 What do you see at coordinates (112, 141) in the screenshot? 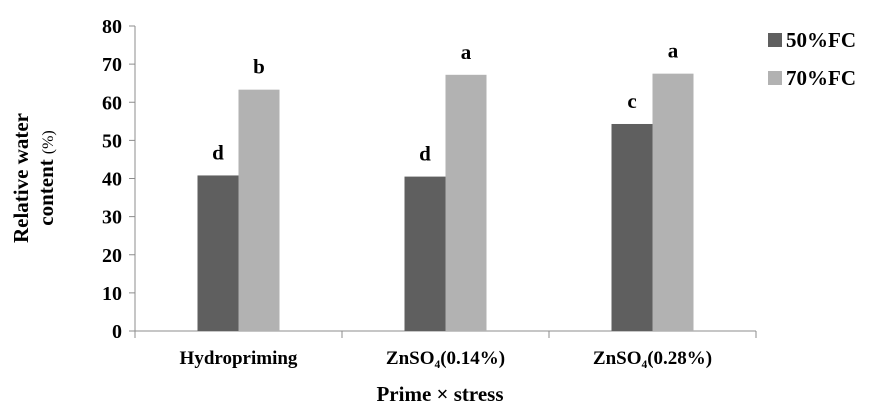
I see `y-tick-label: 50` at bounding box center [112, 141].